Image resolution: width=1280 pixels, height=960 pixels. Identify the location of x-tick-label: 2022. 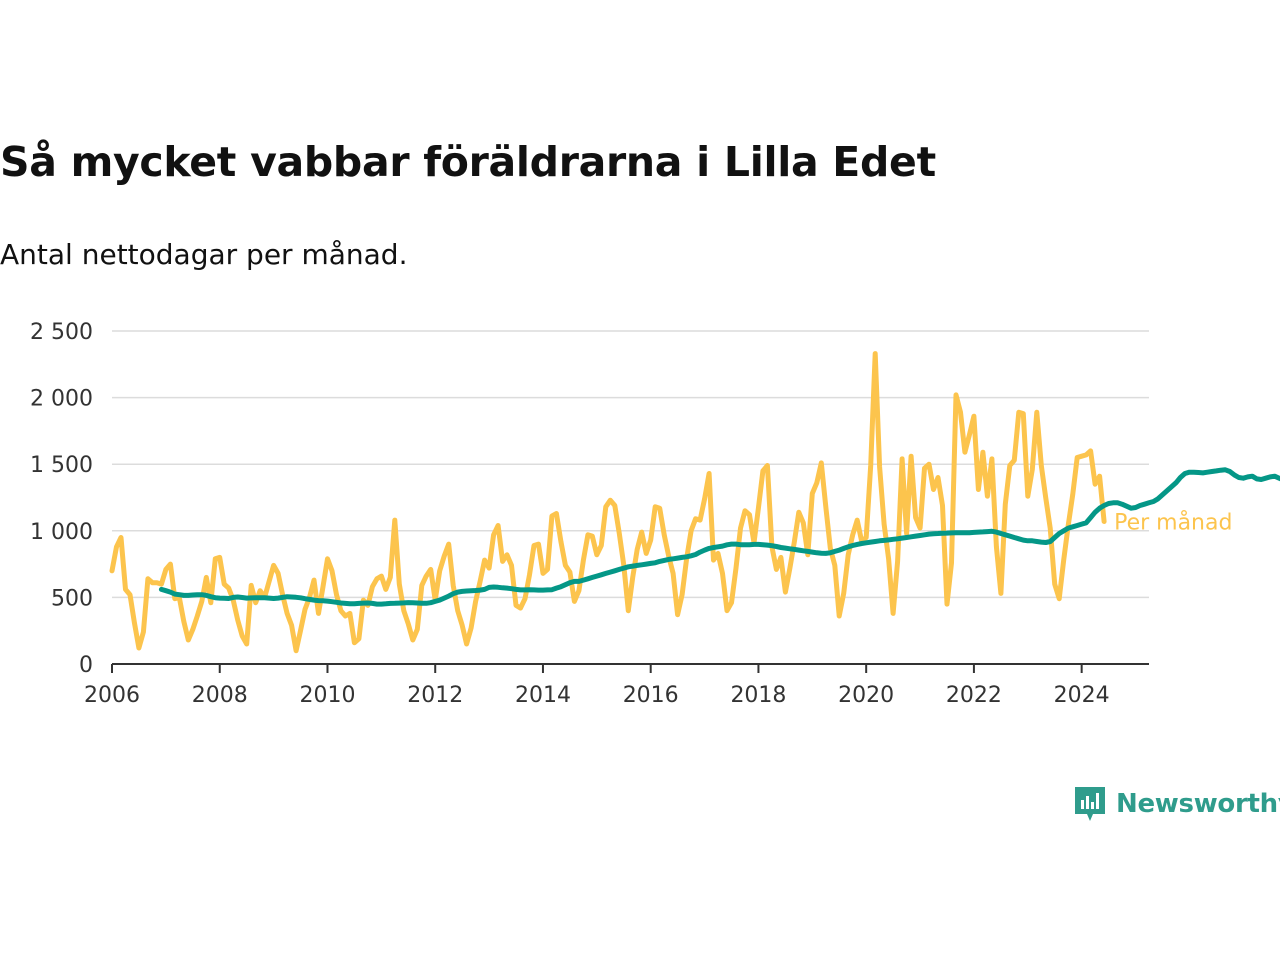
(974, 695).